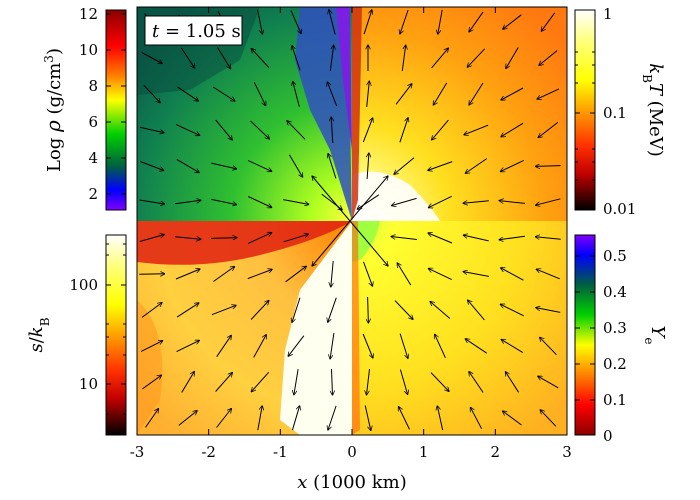 This screenshot has width=700, height=500. Describe the element at coordinates (615, 400) in the screenshot. I see `ye-tick: 0.1` at that location.